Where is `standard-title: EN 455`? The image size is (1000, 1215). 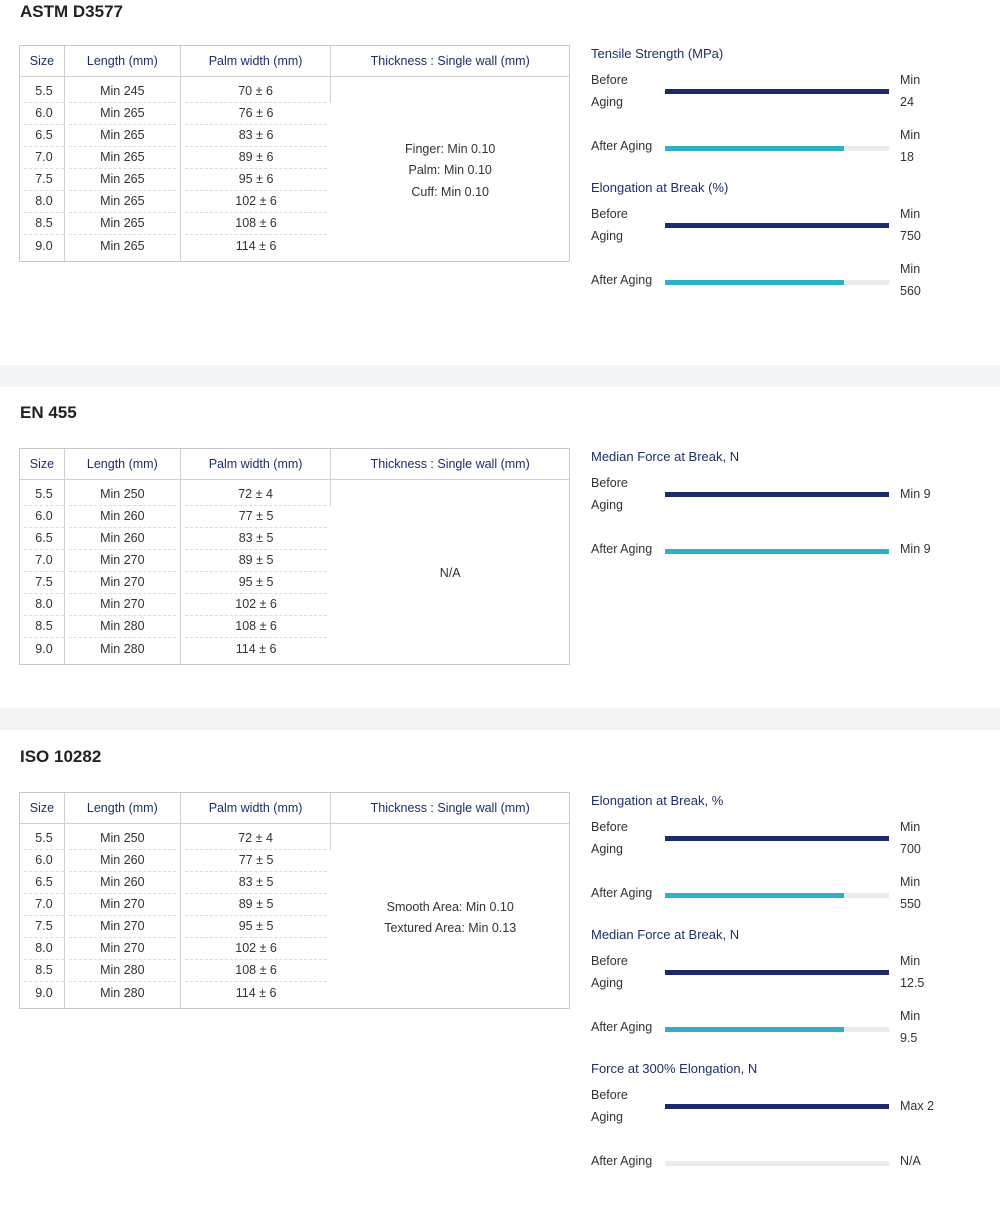 standard-title: EN 455 is located at coordinates (48, 412).